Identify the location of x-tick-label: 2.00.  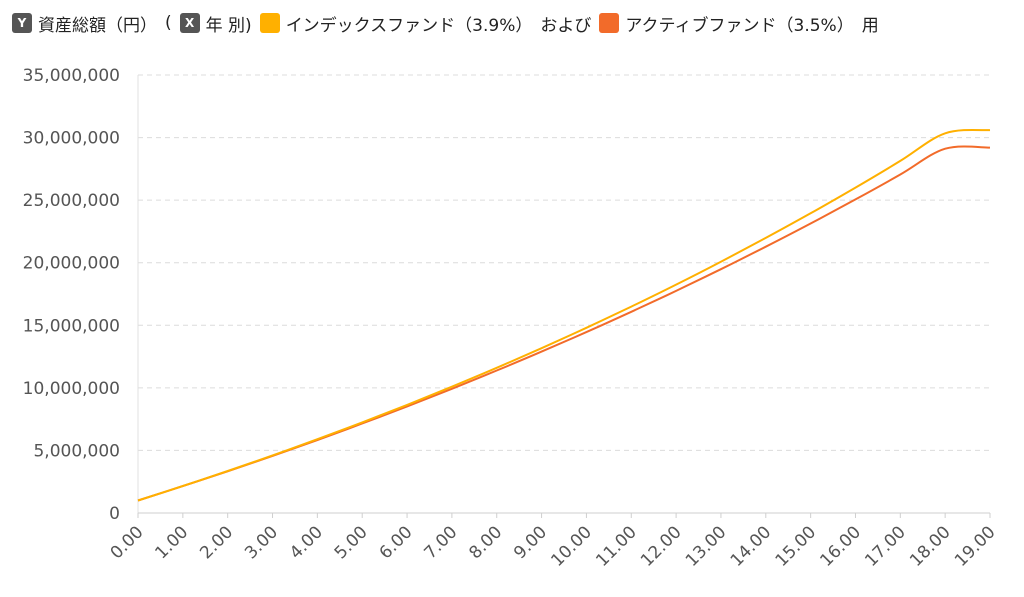
(216, 542).